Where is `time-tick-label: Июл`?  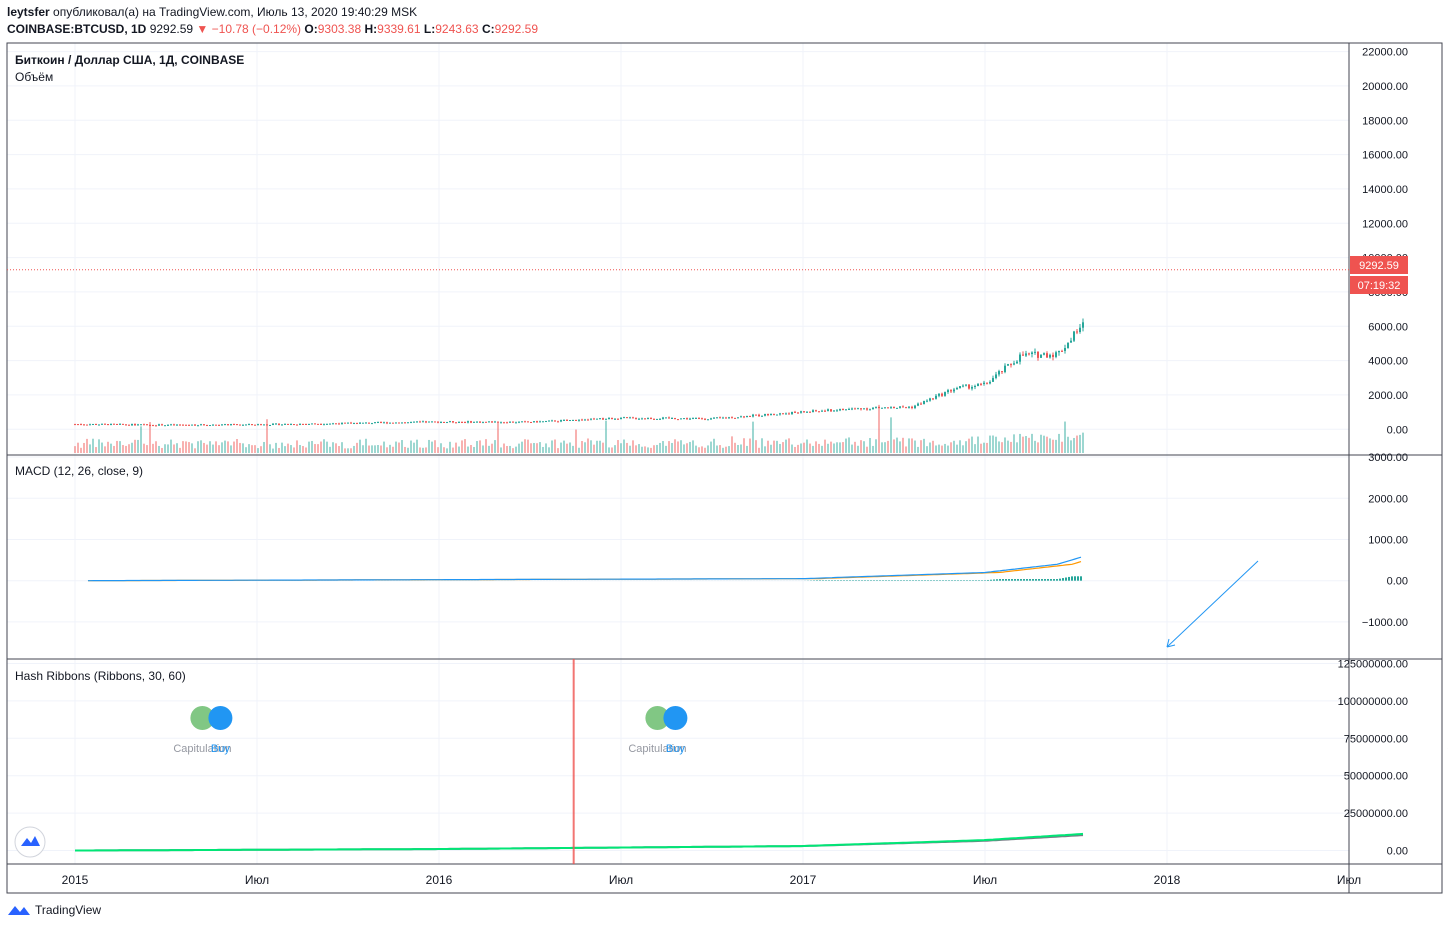 time-tick-label: Июл is located at coordinates (985, 880).